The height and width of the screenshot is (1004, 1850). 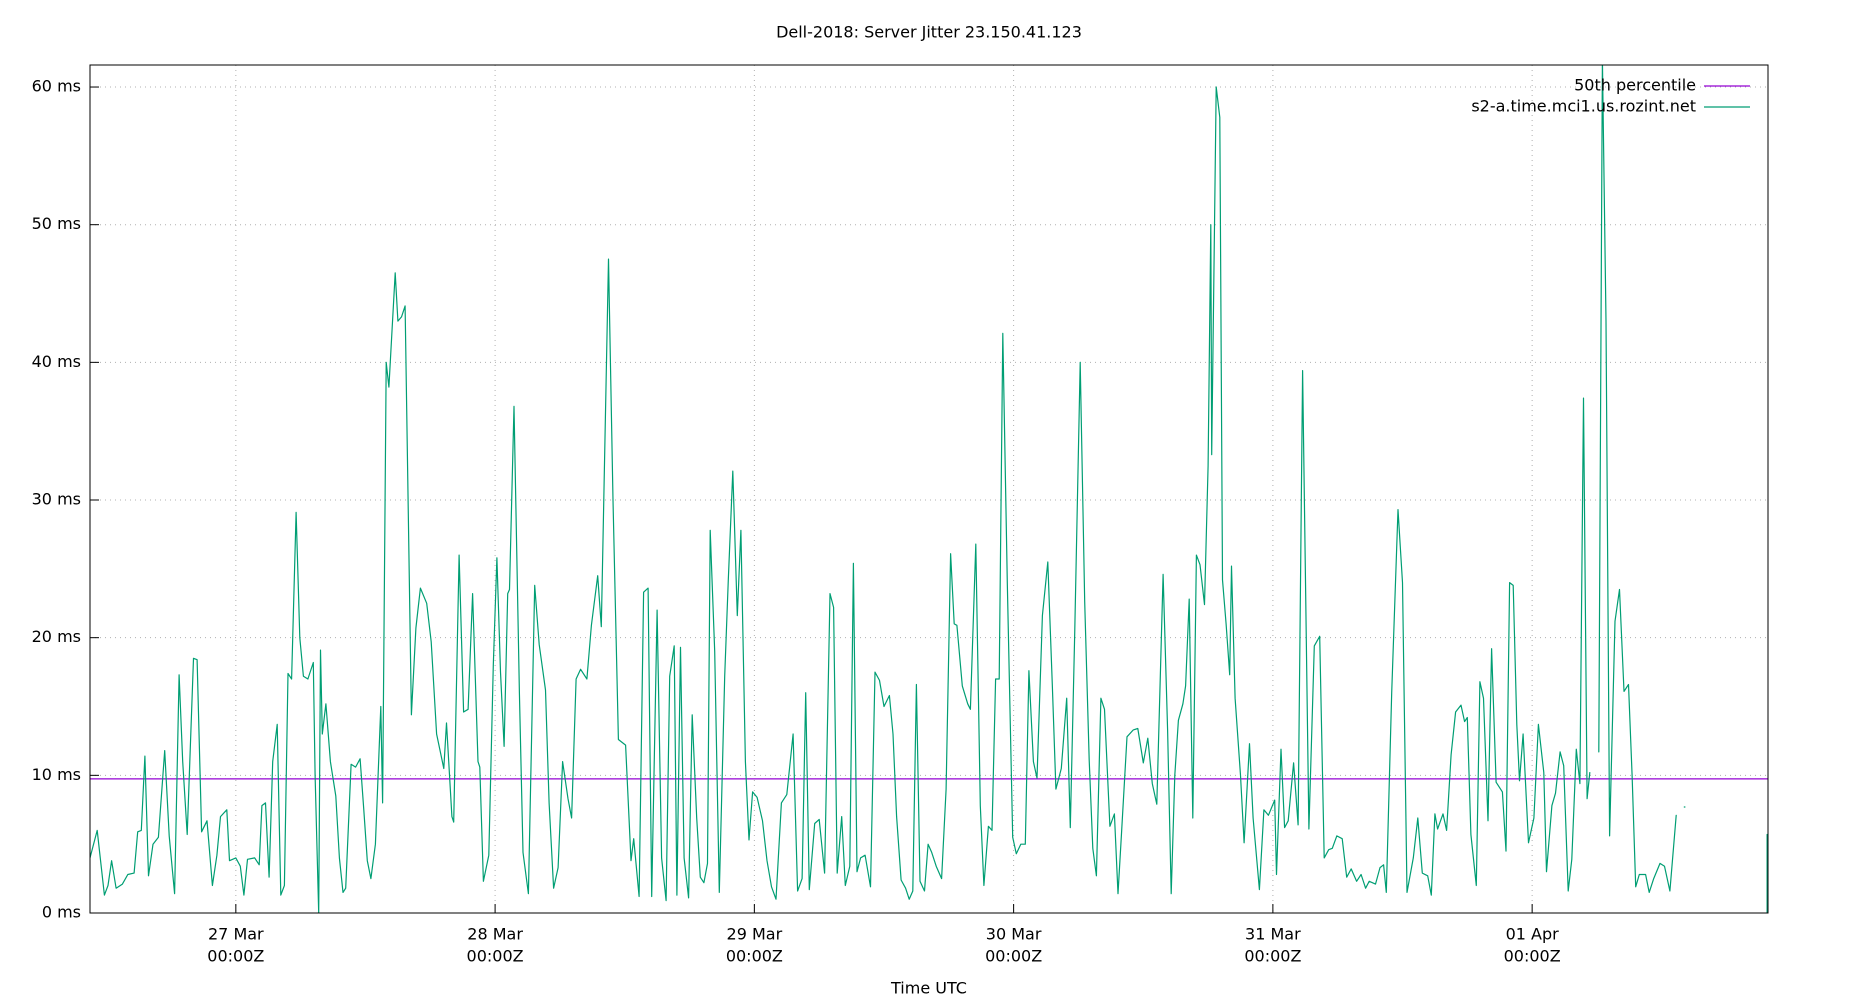 What do you see at coordinates (56, 361) in the screenshot?
I see `y-tick-label: 40 ms` at bounding box center [56, 361].